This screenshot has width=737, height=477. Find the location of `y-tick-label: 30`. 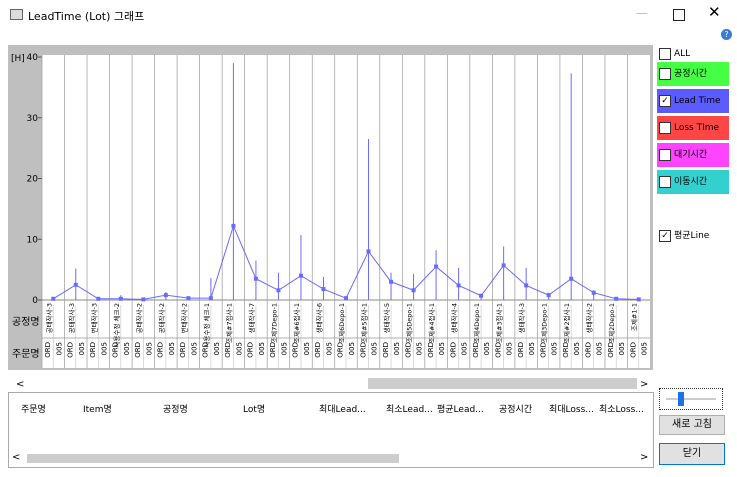

y-tick-label: 30 is located at coordinates (33, 119).